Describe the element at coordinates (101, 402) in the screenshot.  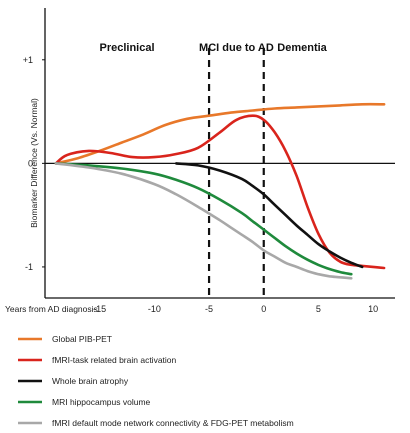
I see `legend-label: MRI hippocampus volume` at that location.